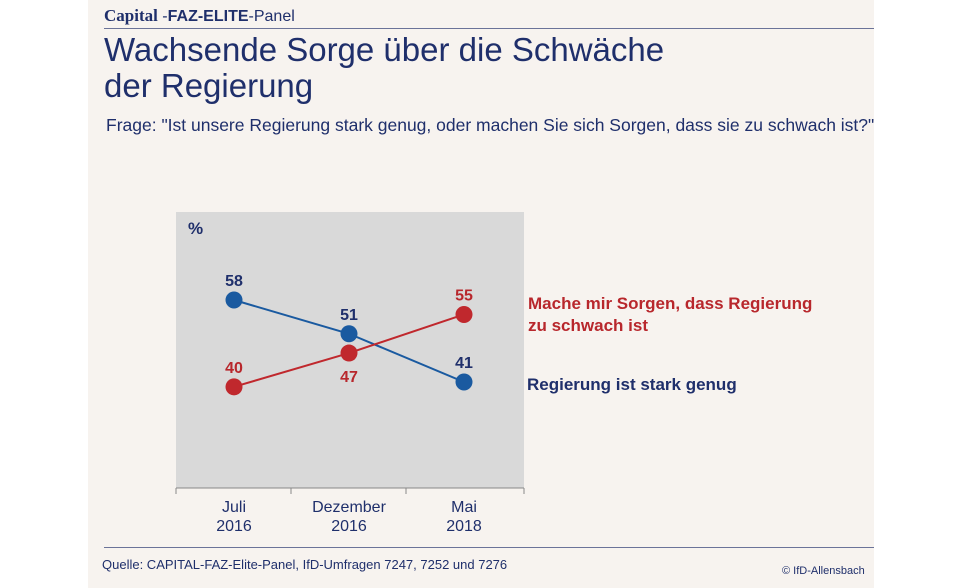 The image size is (960, 588). Describe the element at coordinates (234, 526) in the screenshot. I see `x-tick-label-0-1: 2016` at that location.